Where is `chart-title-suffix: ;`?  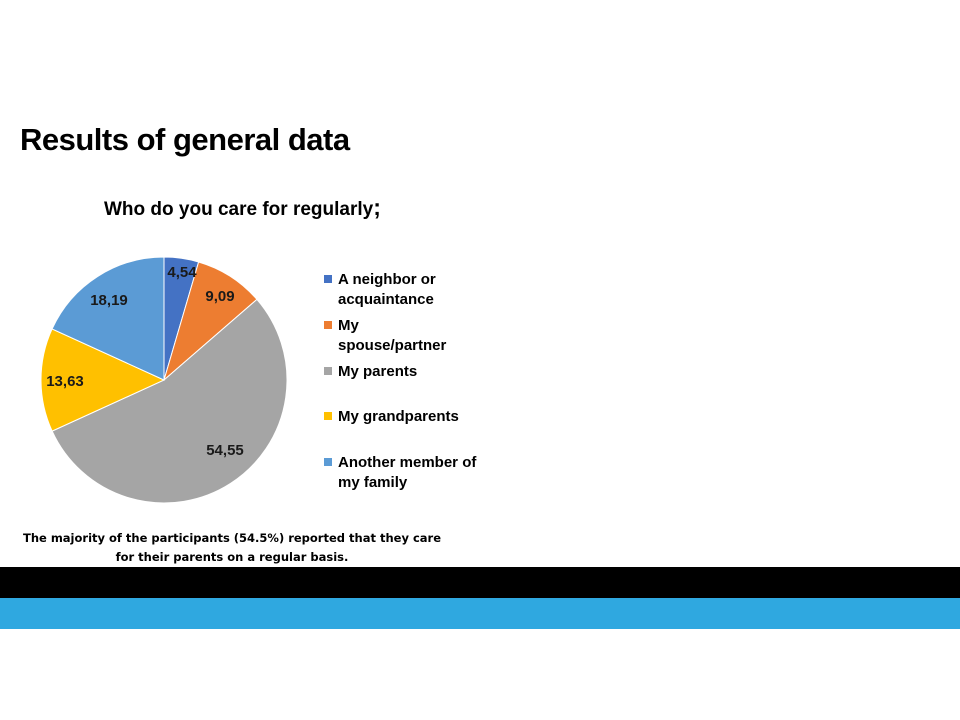
chart-title-suffix: ; is located at coordinates (377, 207).